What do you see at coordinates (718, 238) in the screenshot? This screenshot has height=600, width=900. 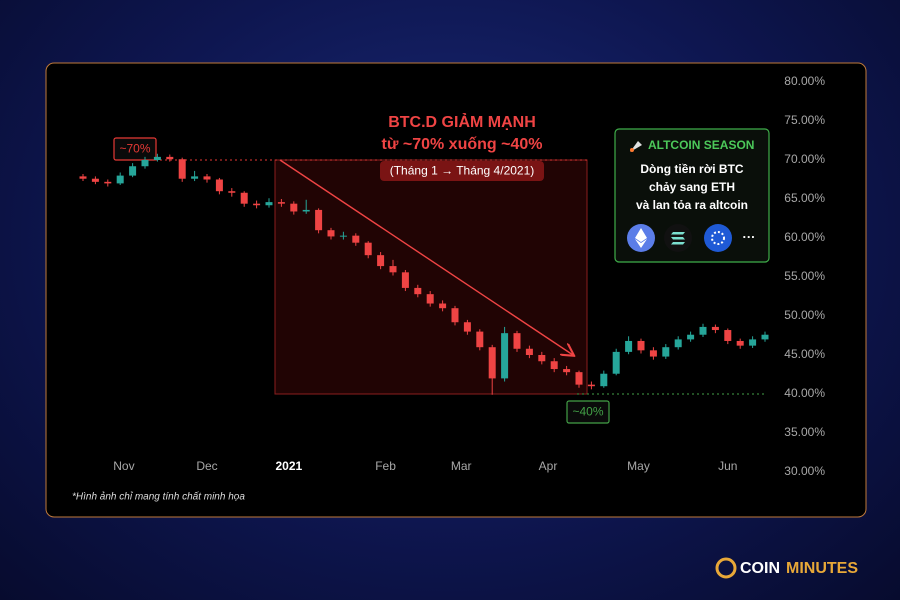 I see `ada-icon` at bounding box center [718, 238].